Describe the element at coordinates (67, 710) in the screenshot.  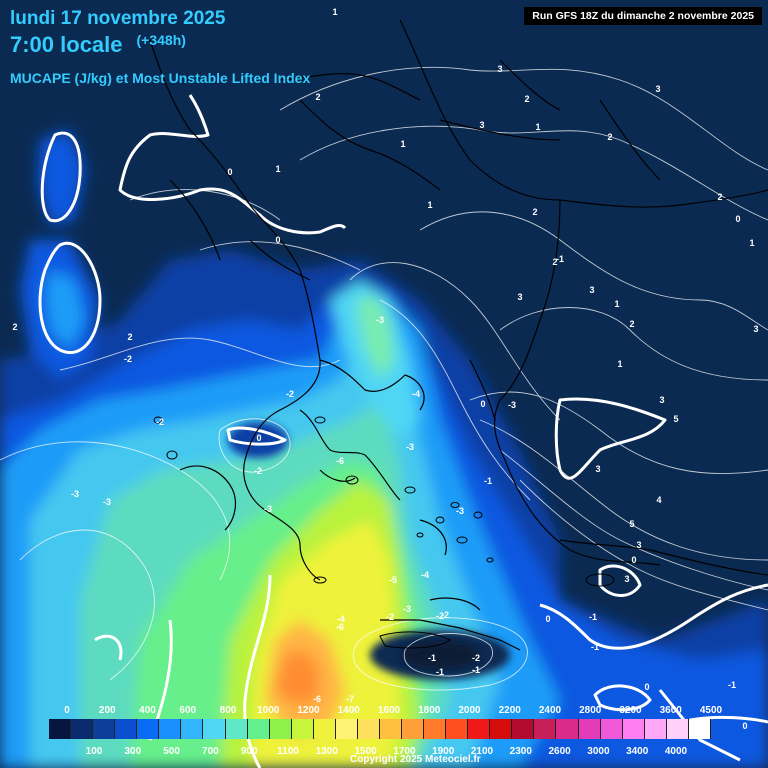
I see `legend-tick-label: 0` at that location.